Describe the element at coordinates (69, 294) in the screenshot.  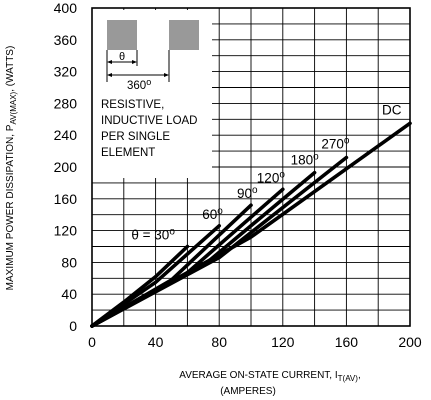
I see `y-tick-label: 40` at that location.